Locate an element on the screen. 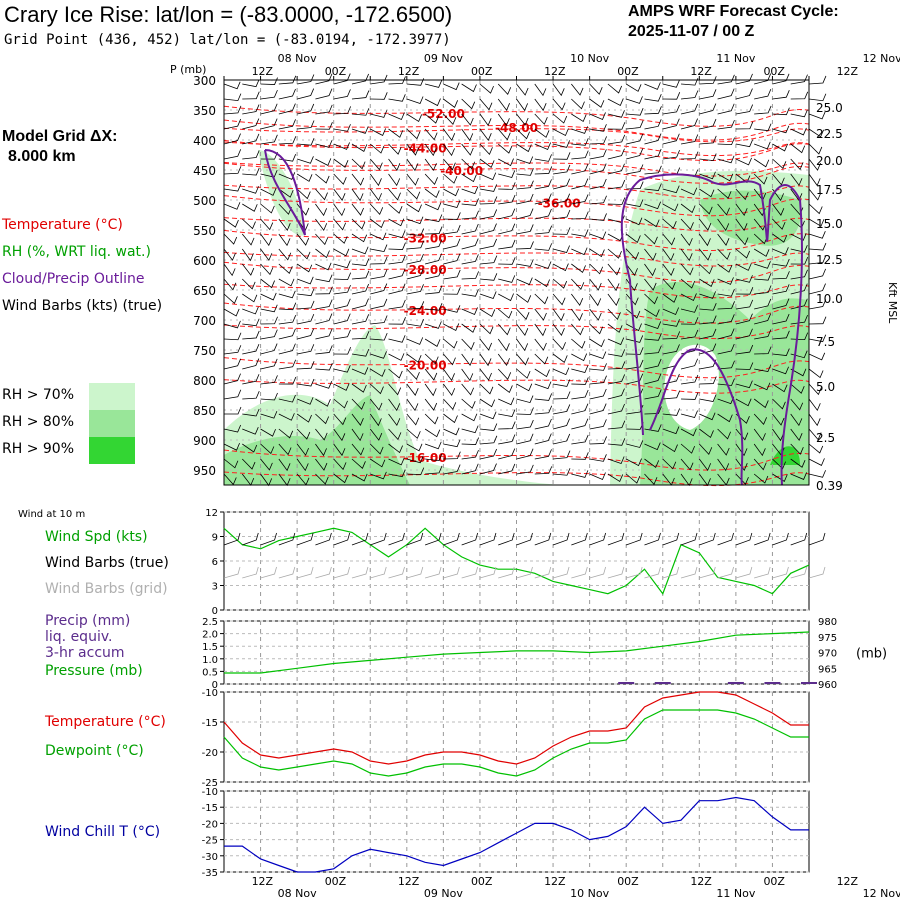 The image size is (900, 900). temperature-contour is located at coordinates (516, 259).